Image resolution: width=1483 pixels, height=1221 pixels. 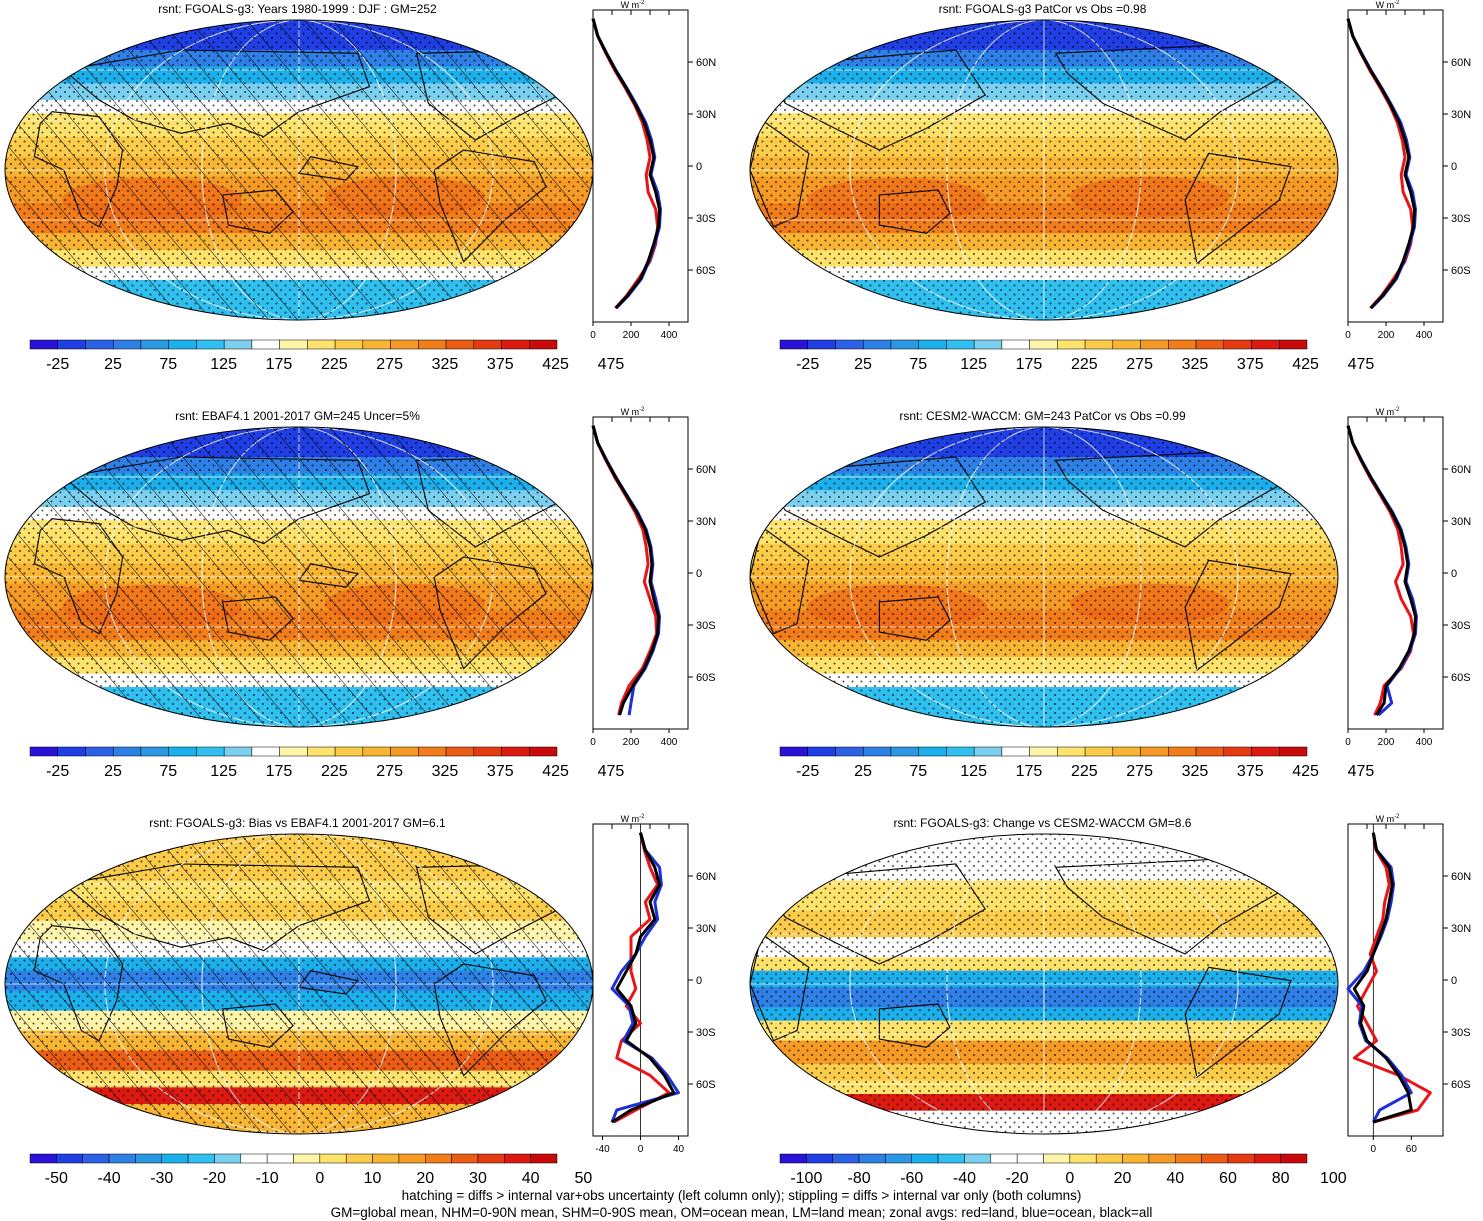 What do you see at coordinates (555, 364) in the screenshot?
I see `colorbar-tick-label: 425` at bounding box center [555, 364].